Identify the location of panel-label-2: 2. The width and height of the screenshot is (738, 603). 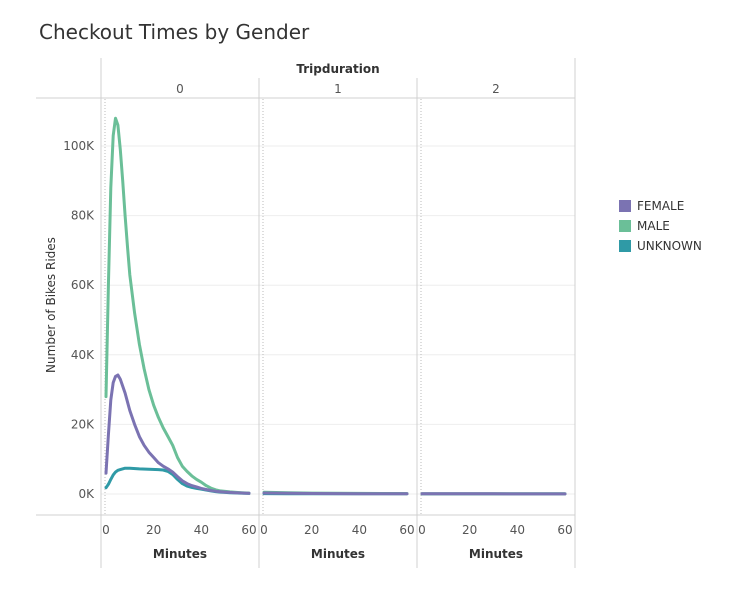
(496, 89).